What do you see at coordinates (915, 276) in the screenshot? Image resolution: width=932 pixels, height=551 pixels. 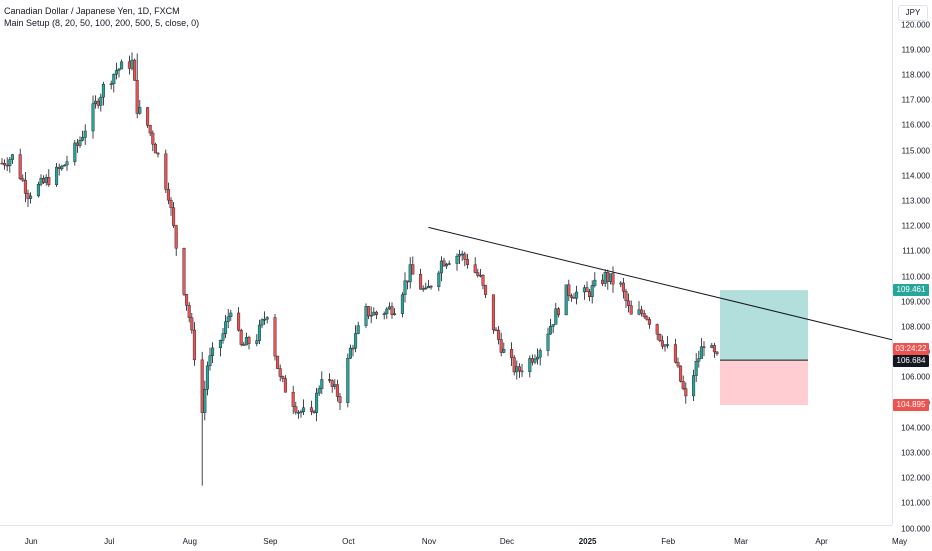 I see `price-tick-label: 110.000` at bounding box center [915, 276].